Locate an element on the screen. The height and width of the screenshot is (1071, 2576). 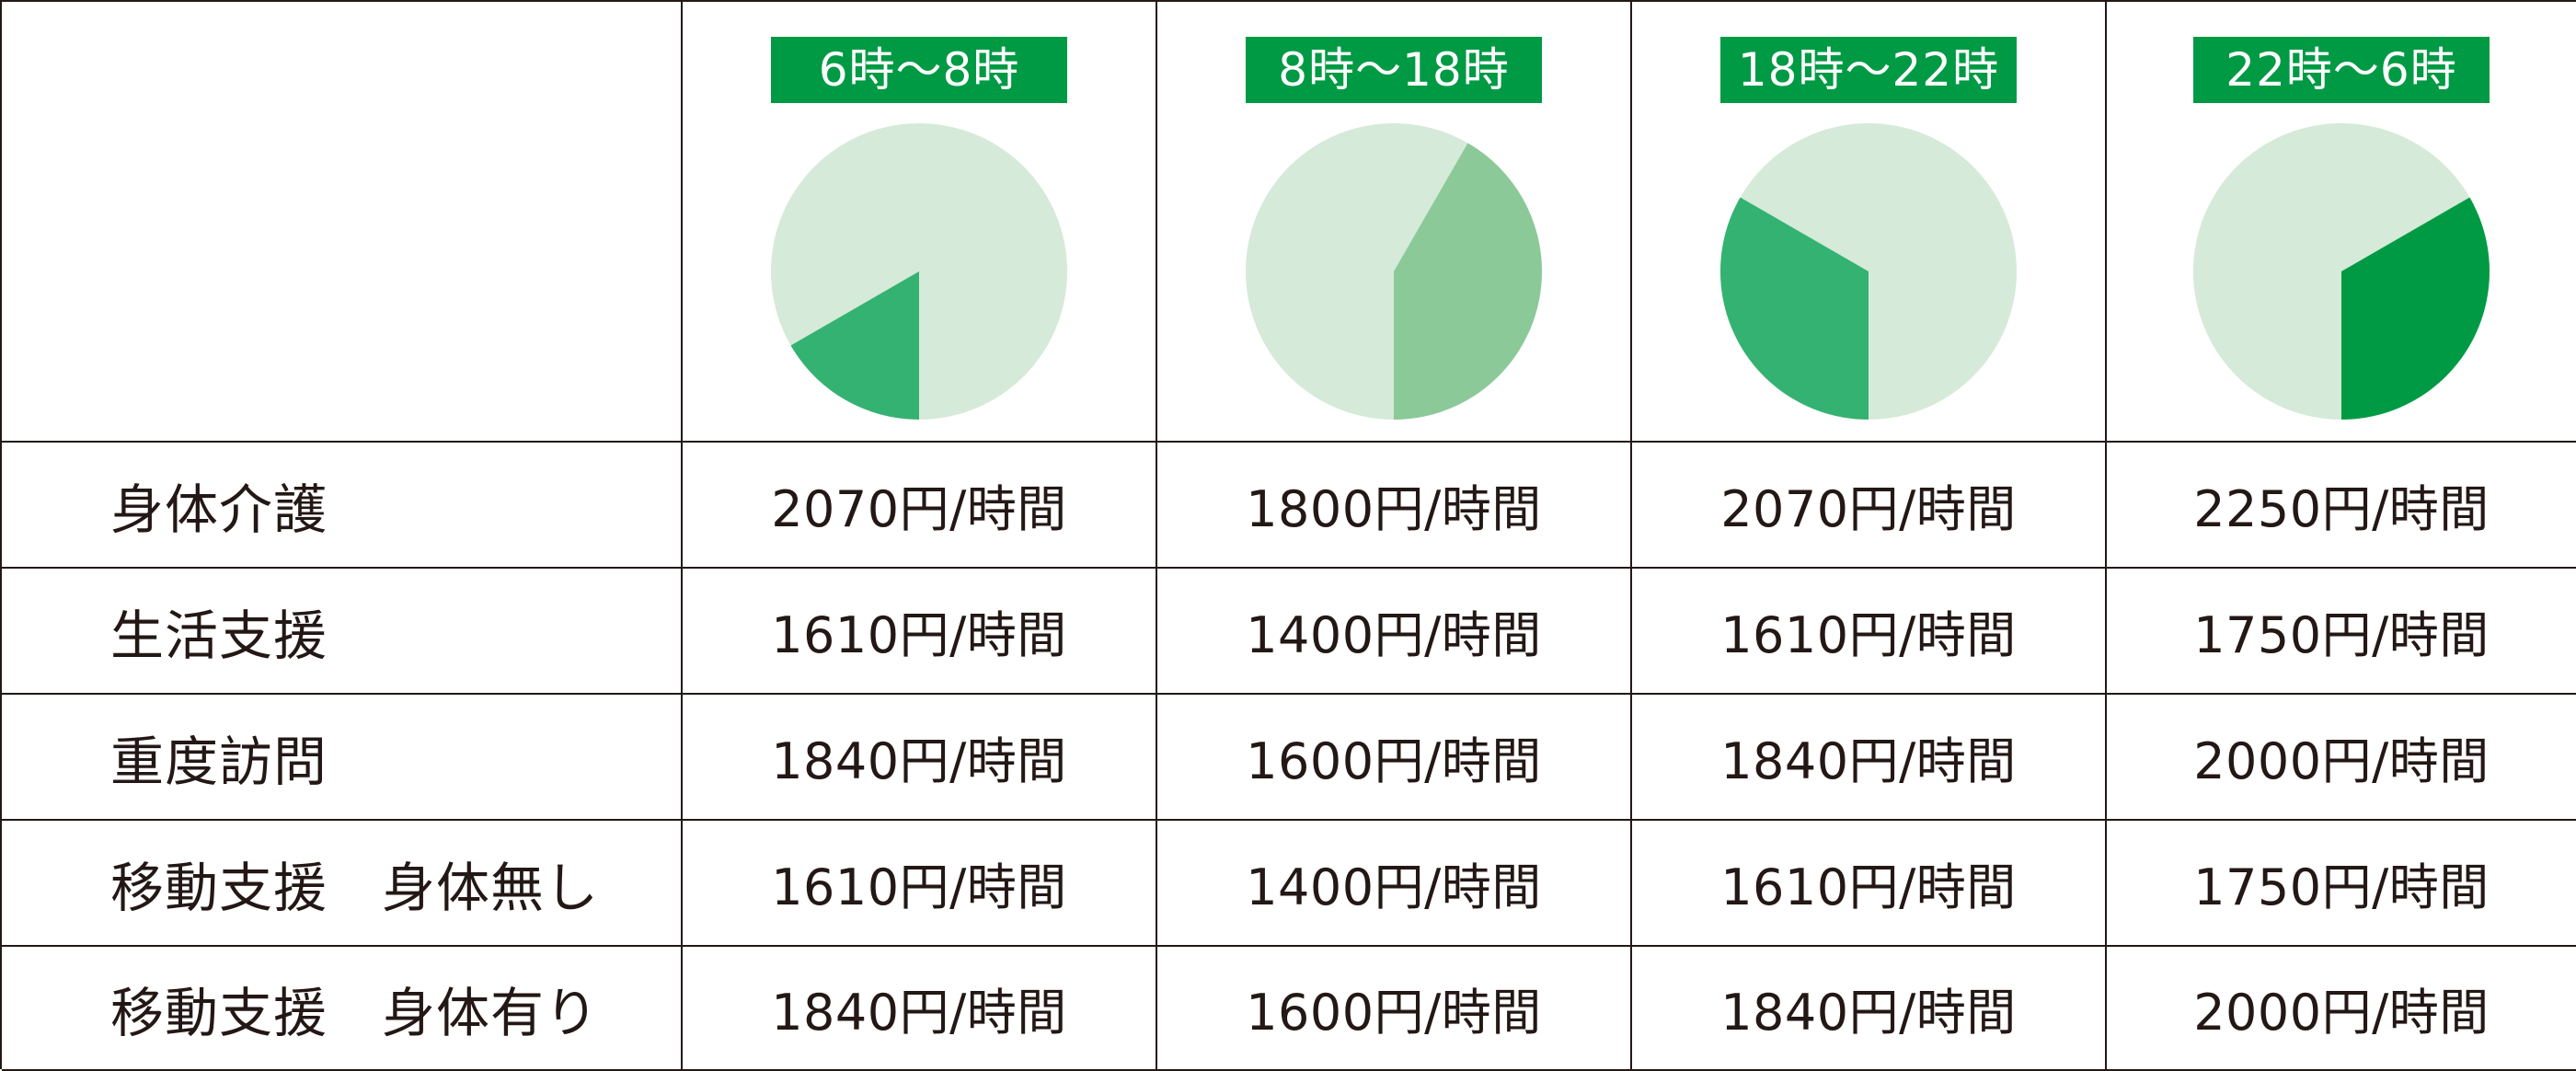
period-label: 6時〜8時 is located at coordinates (919, 70).